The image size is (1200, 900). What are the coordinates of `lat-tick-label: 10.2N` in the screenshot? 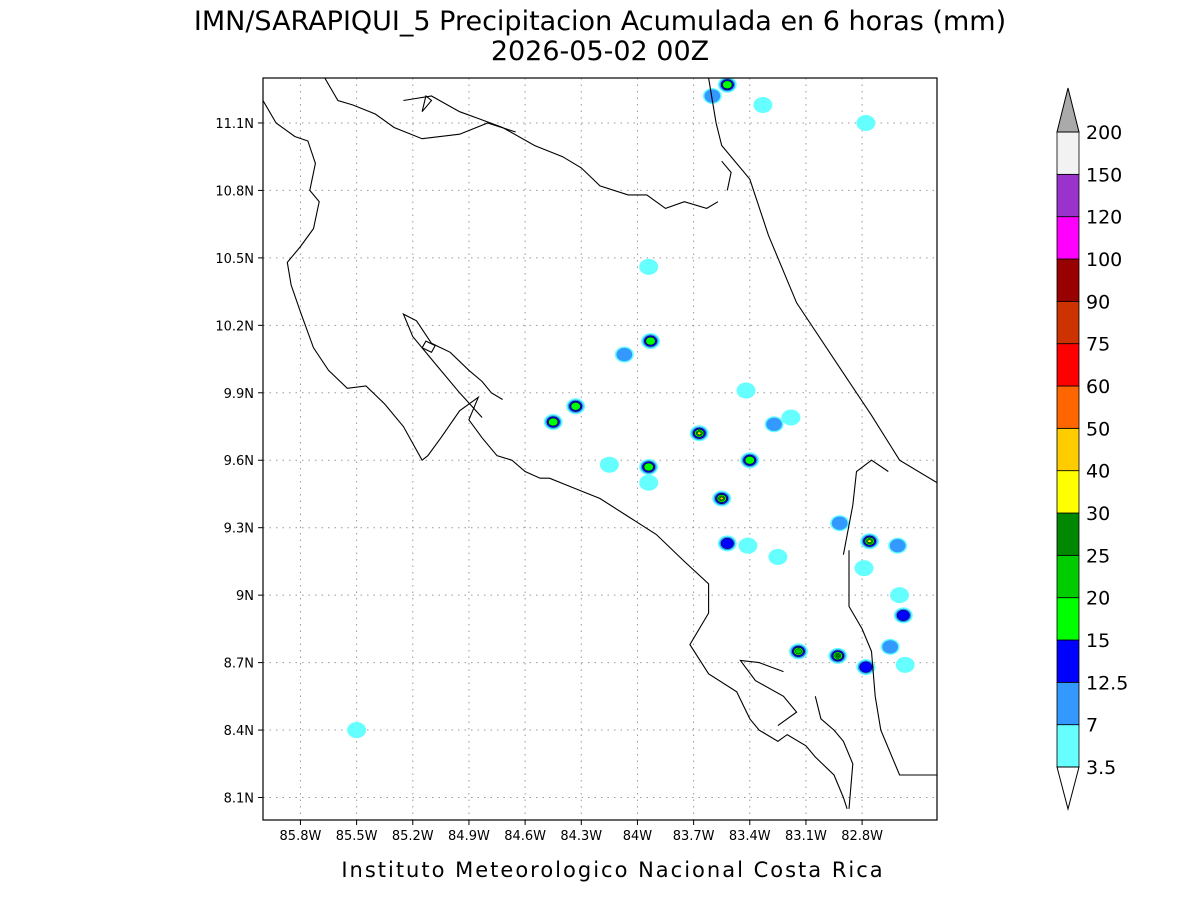 It's located at (234, 326).